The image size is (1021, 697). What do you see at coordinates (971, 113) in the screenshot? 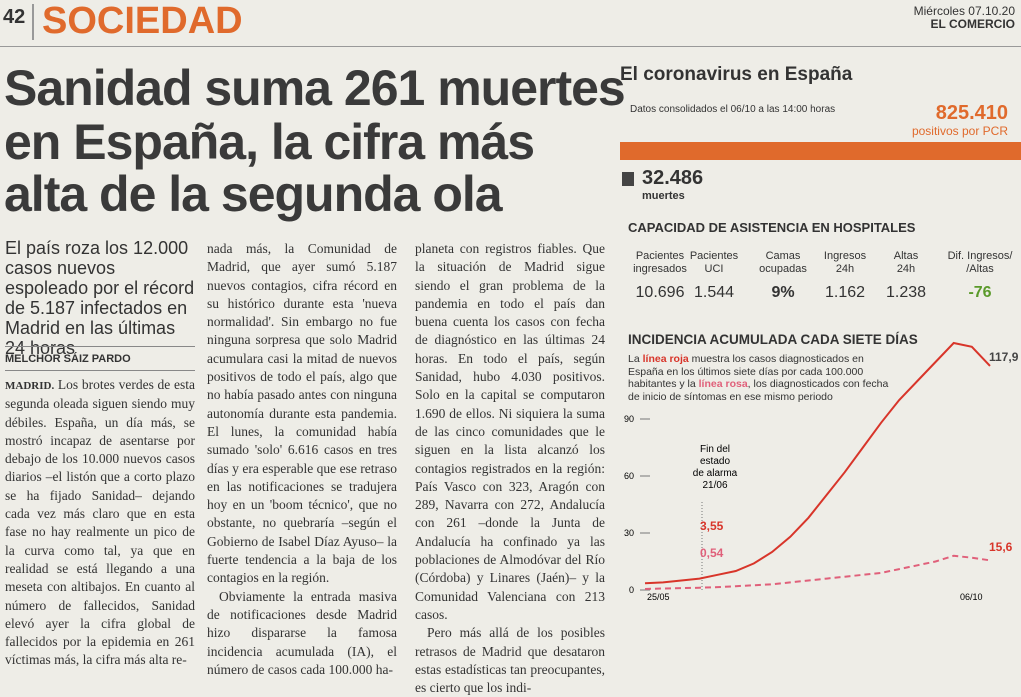
I see `positives: 825.410` at bounding box center [971, 113].